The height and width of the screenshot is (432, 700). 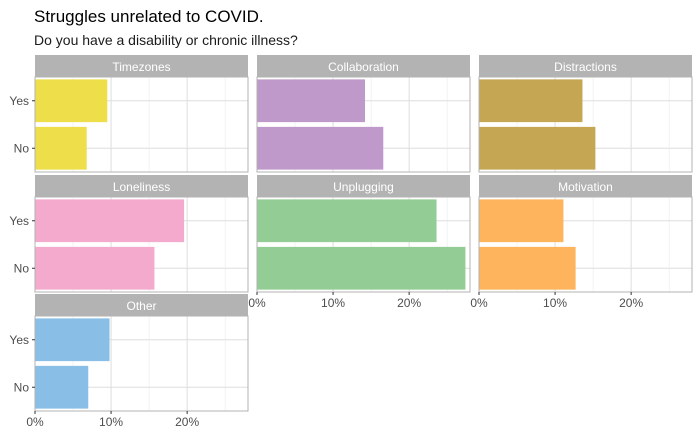 I want to click on panel-title-collaboration: Collaboration, so click(x=363, y=67).